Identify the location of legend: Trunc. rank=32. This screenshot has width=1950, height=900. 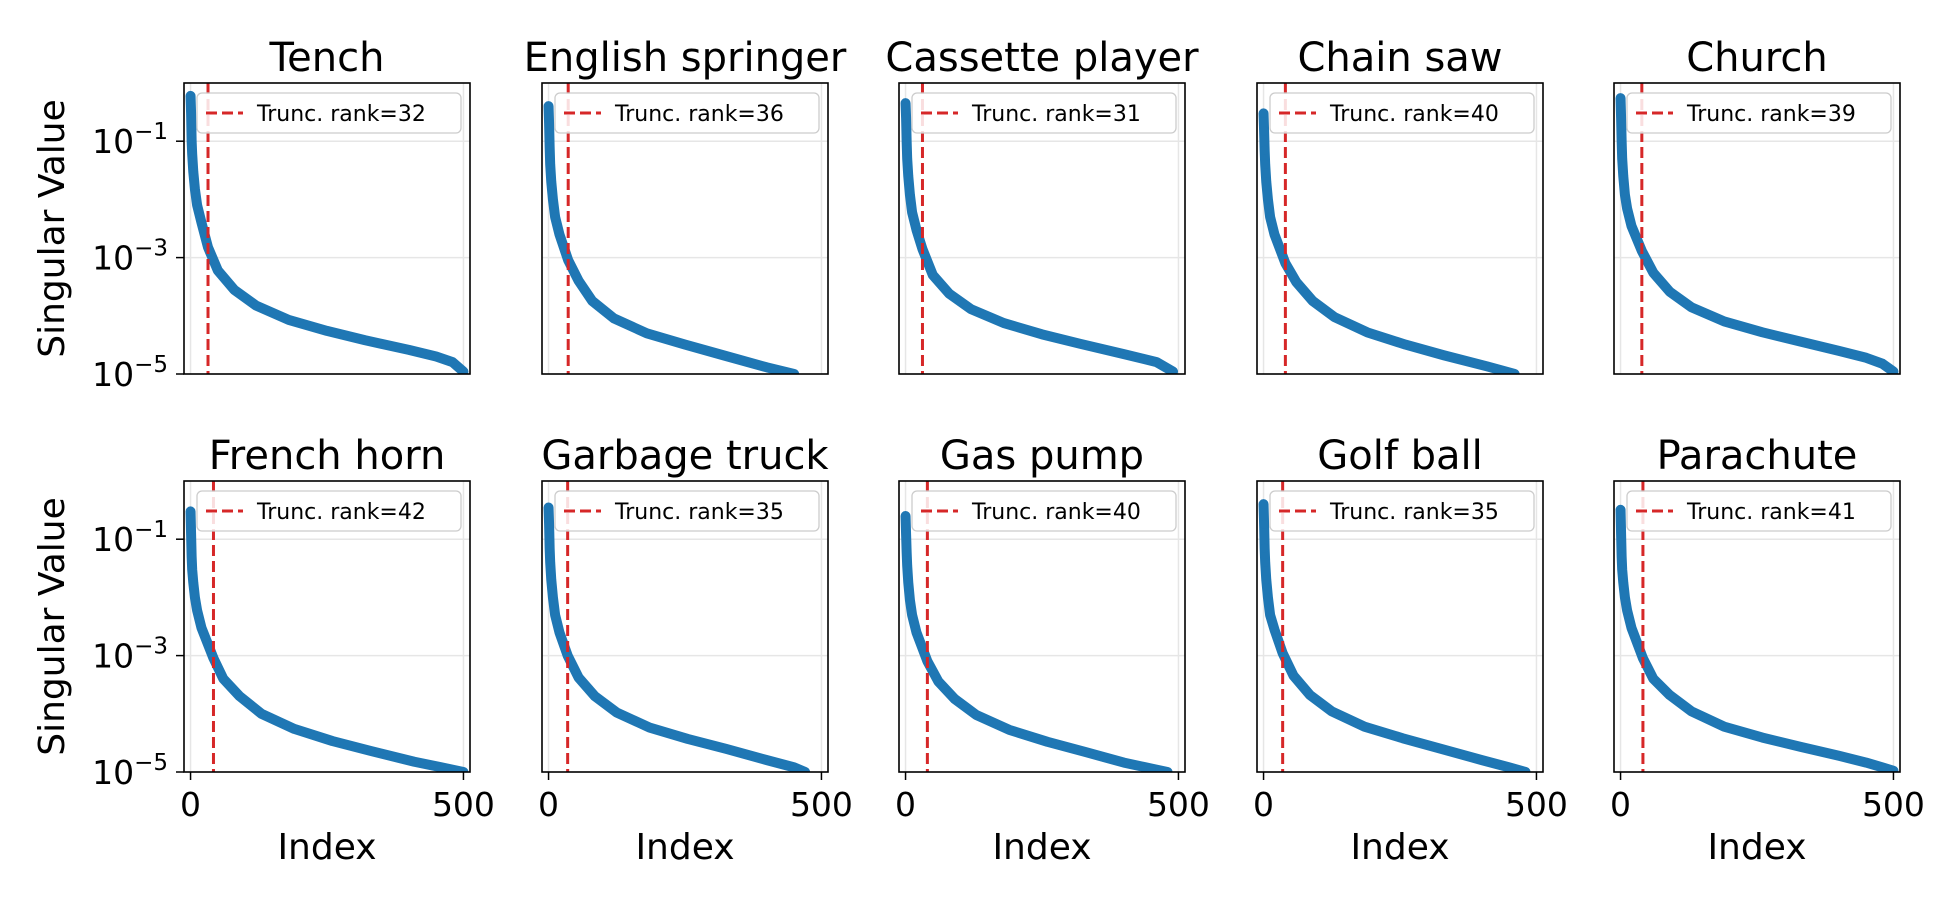
(329, 113).